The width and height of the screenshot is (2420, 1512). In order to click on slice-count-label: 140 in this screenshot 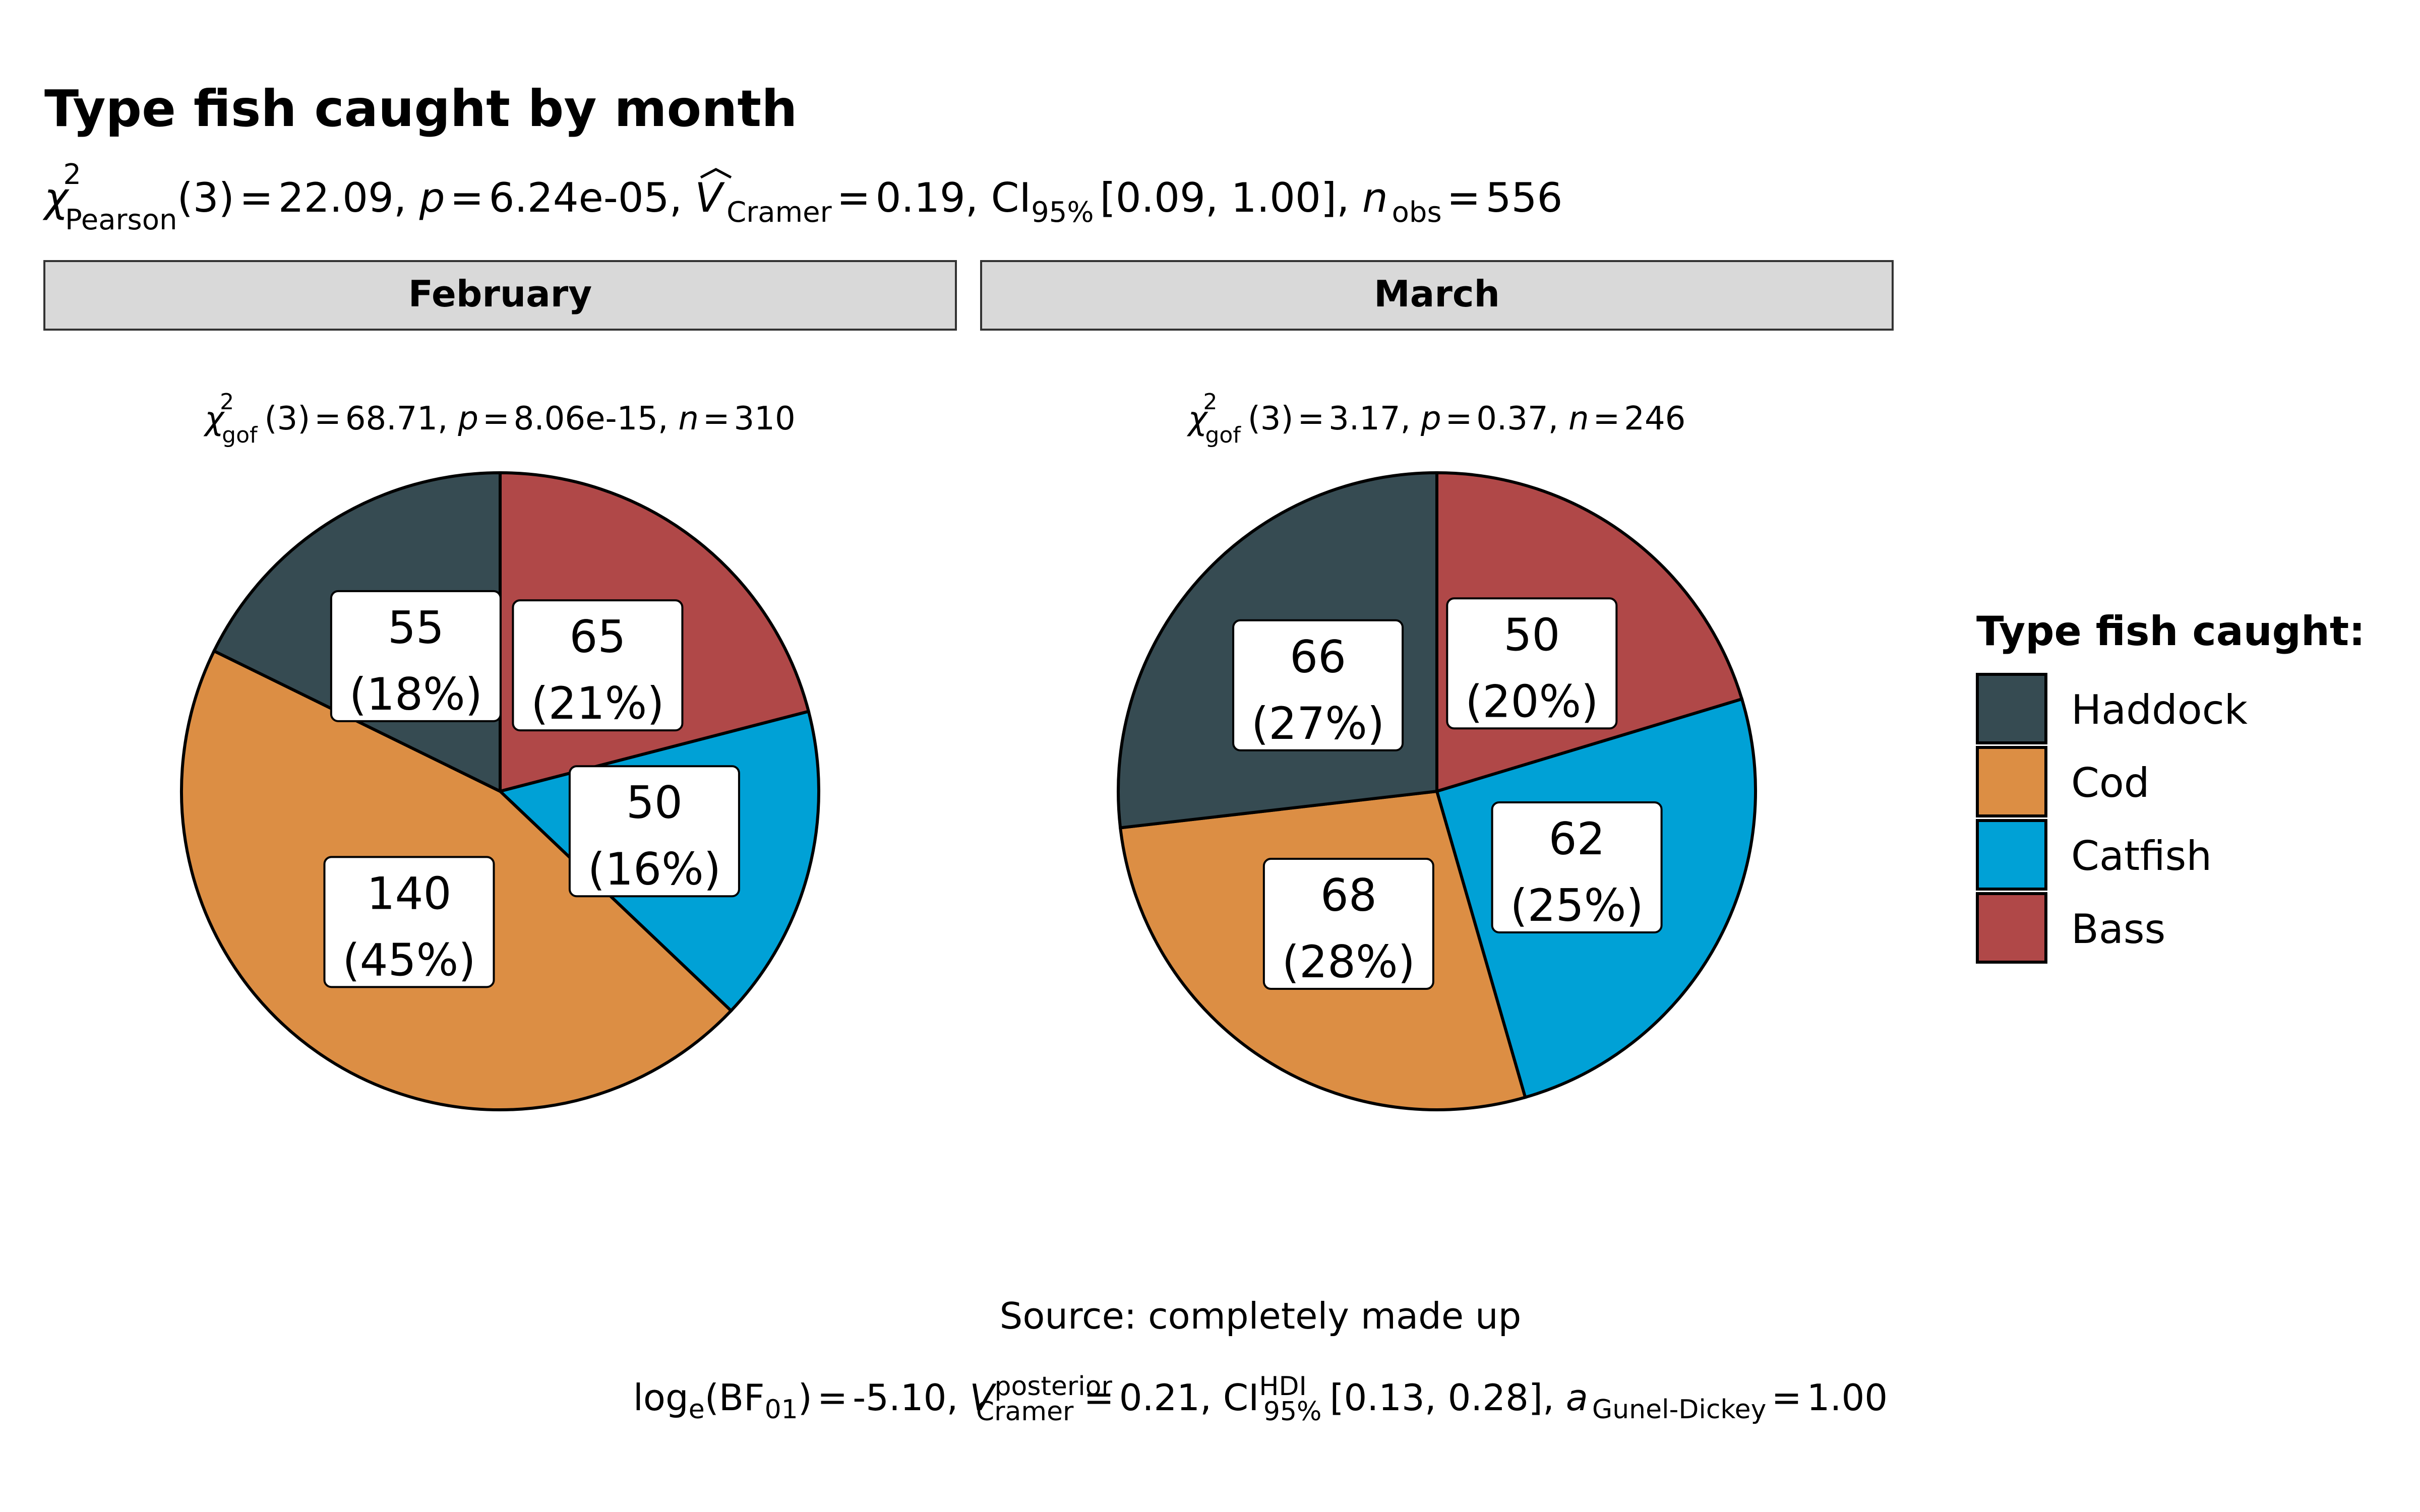, I will do `click(409, 893)`.